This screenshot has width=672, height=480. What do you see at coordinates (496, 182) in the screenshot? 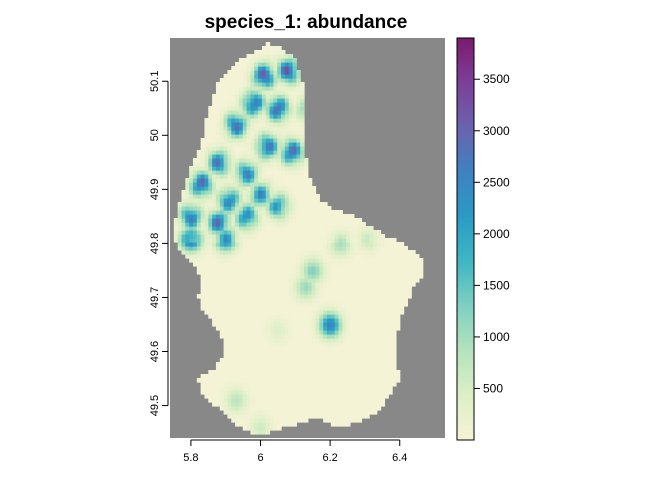
I see `legend-tick-label: 2500` at bounding box center [496, 182].